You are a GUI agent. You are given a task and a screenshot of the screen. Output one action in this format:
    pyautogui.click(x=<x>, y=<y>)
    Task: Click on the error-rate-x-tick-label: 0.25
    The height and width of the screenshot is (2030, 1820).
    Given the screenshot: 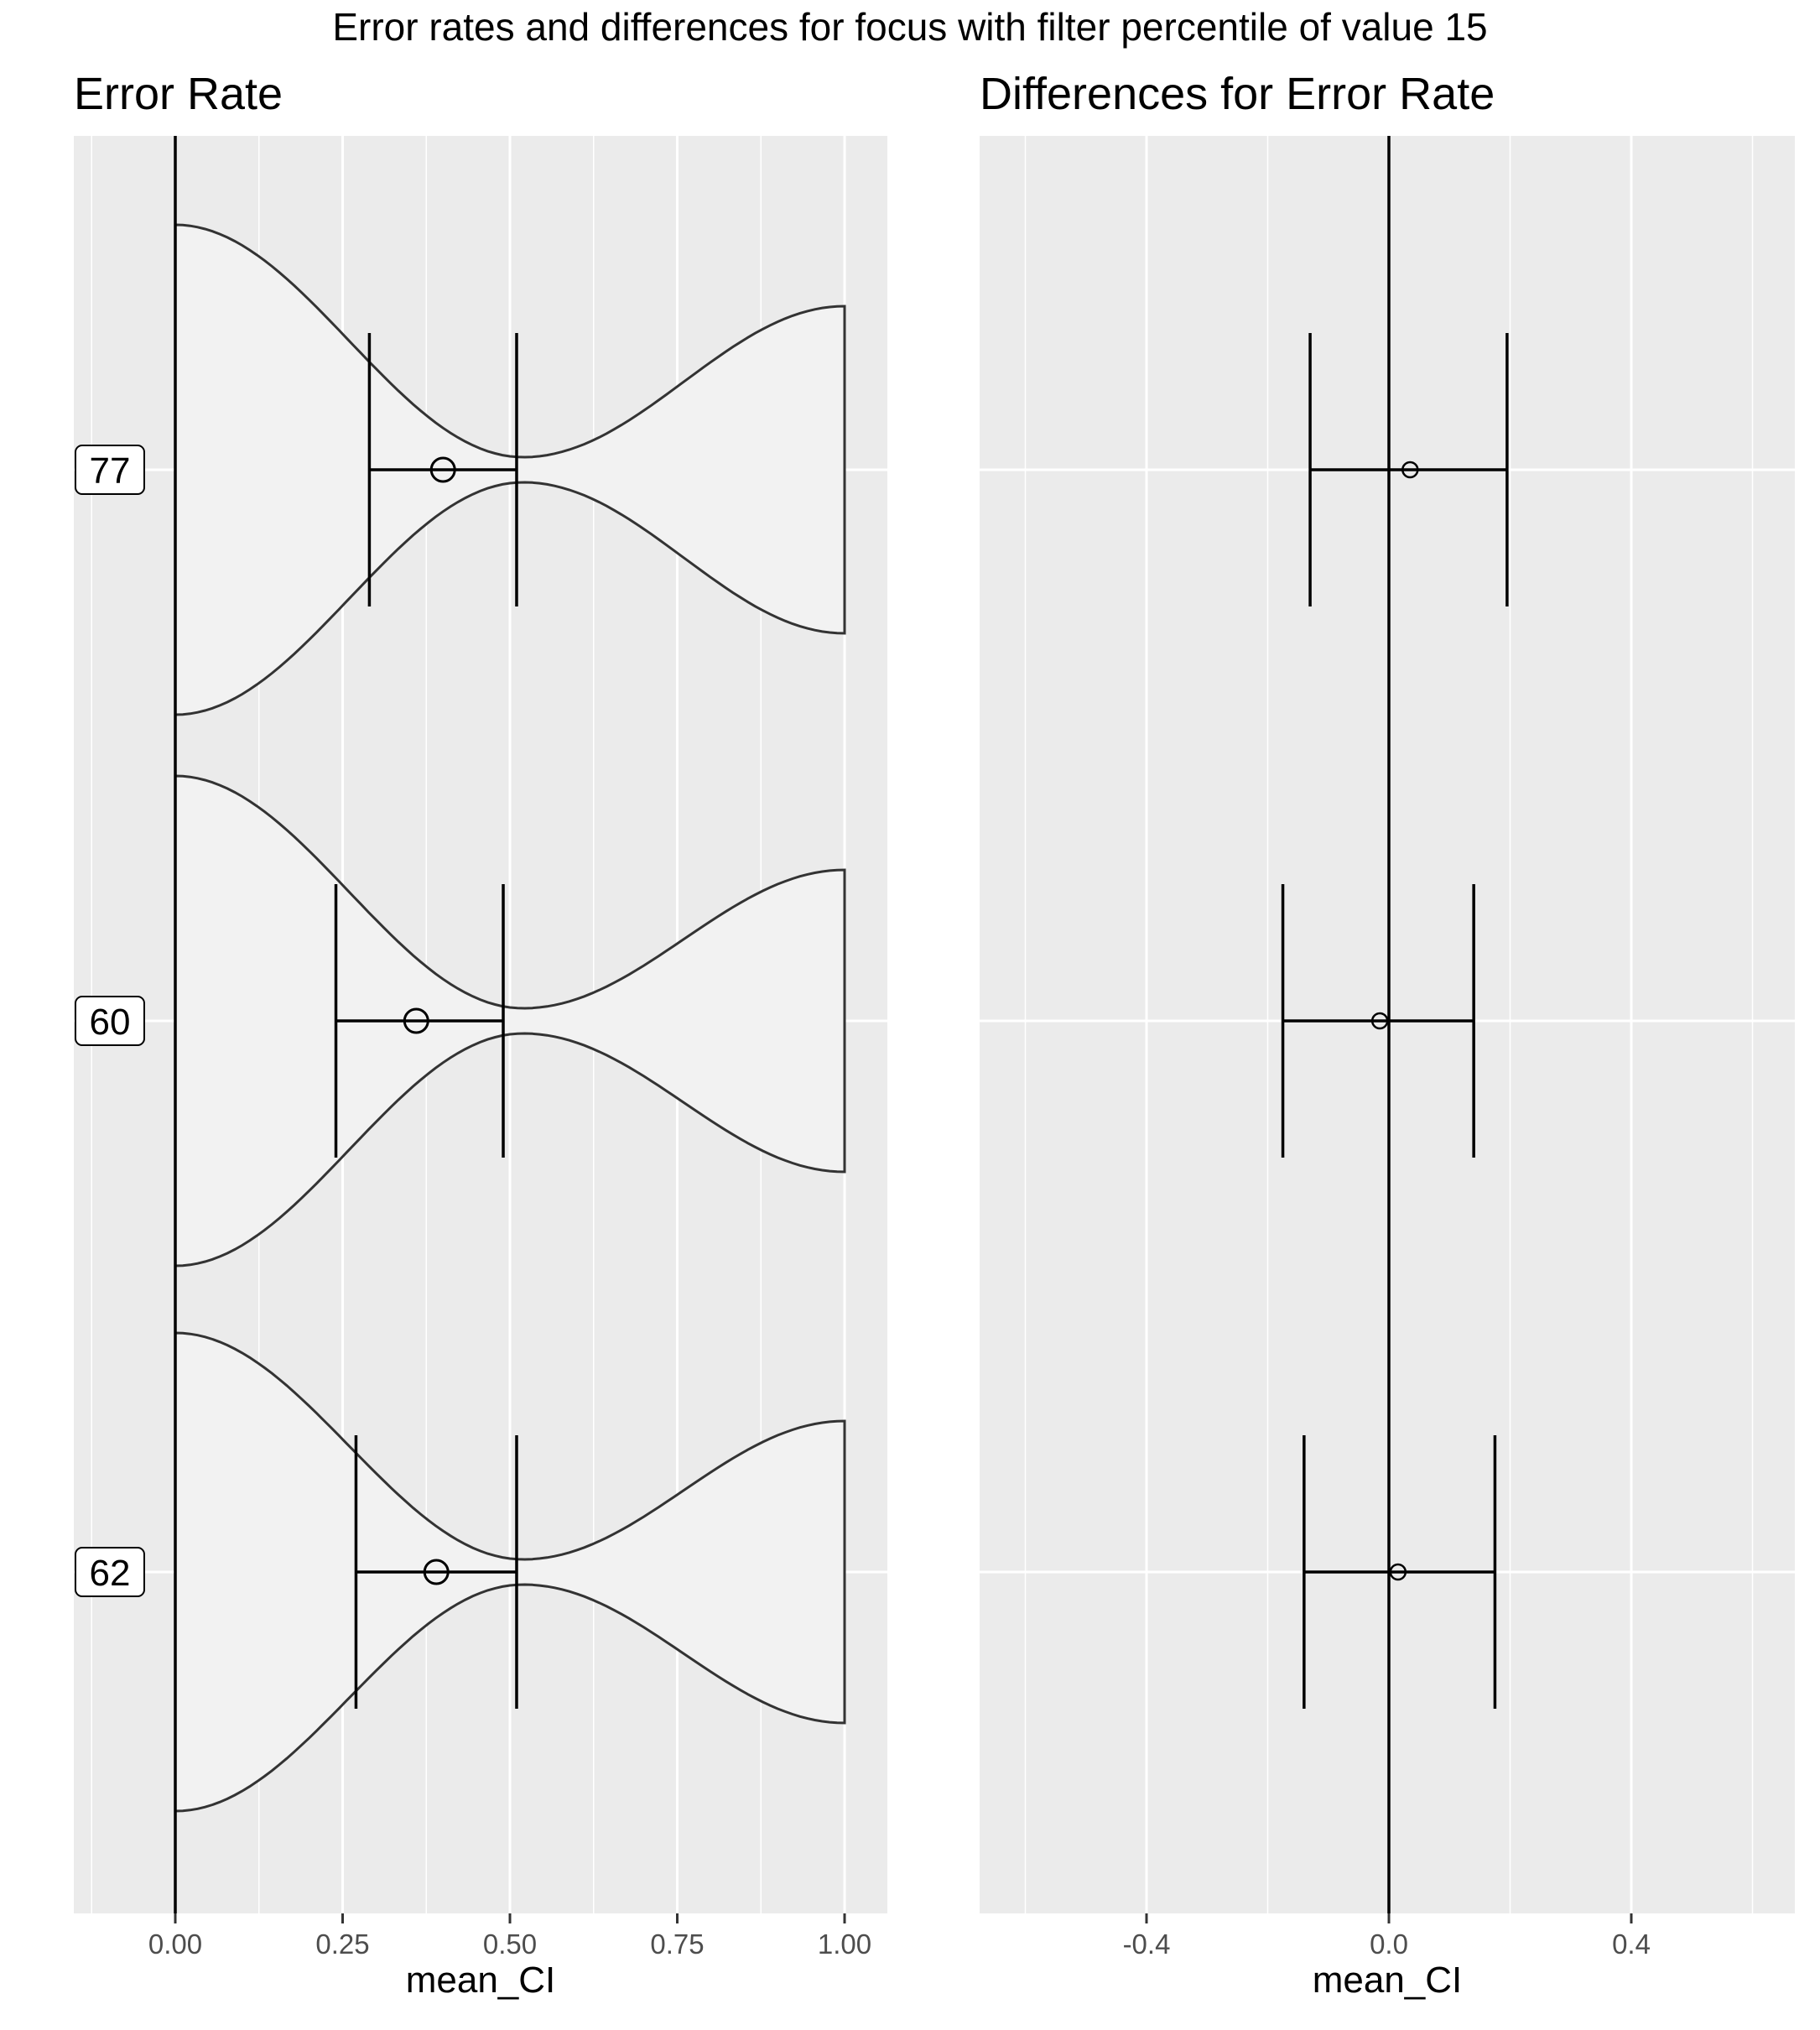 What is the action you would take?
    pyautogui.click(x=342, y=1944)
    